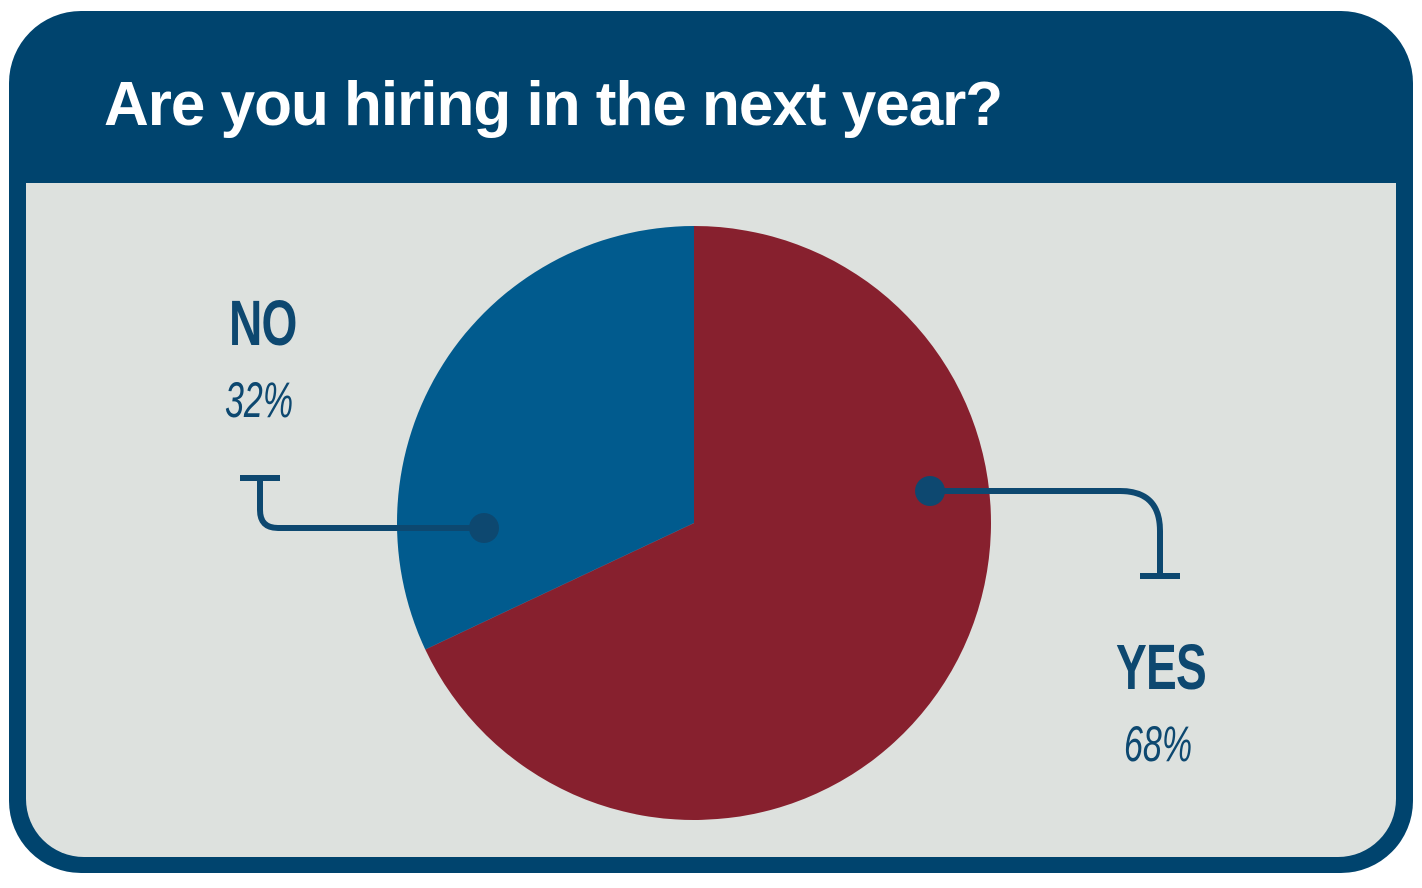 This screenshot has height=888, width=1422. I want to click on yes-label: YES, so click(1161, 667).